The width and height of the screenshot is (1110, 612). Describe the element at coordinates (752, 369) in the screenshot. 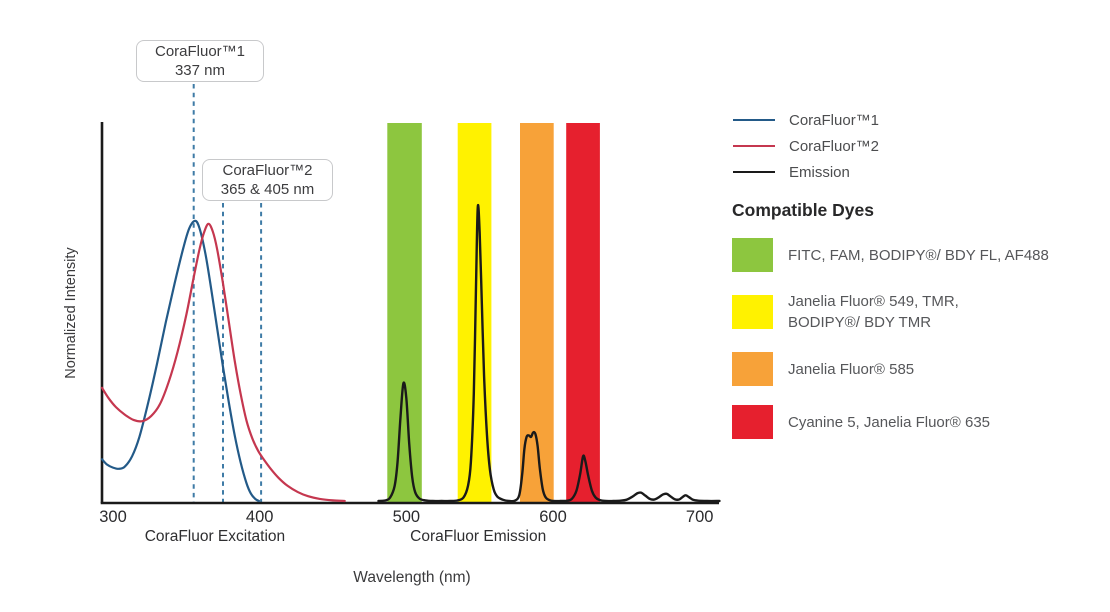

I see `dye-swatch-orange` at that location.